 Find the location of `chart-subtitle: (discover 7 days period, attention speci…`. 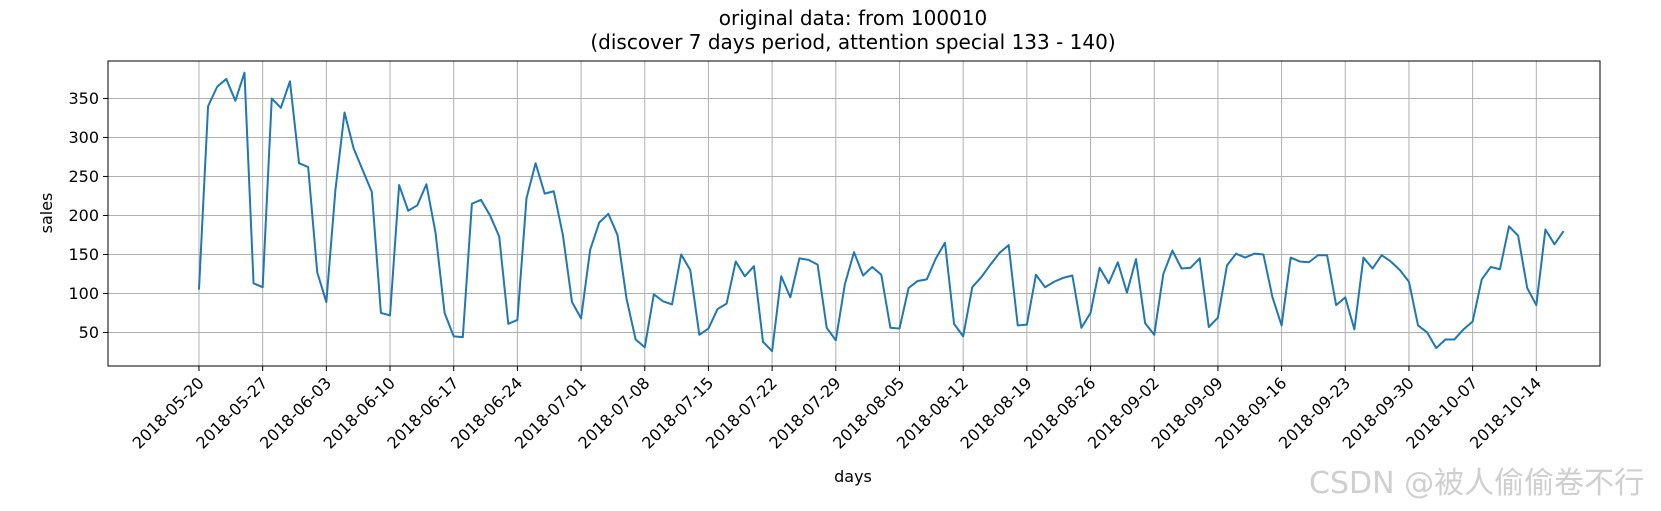

chart-subtitle: (discover 7 days period, attention speci… is located at coordinates (852, 42).